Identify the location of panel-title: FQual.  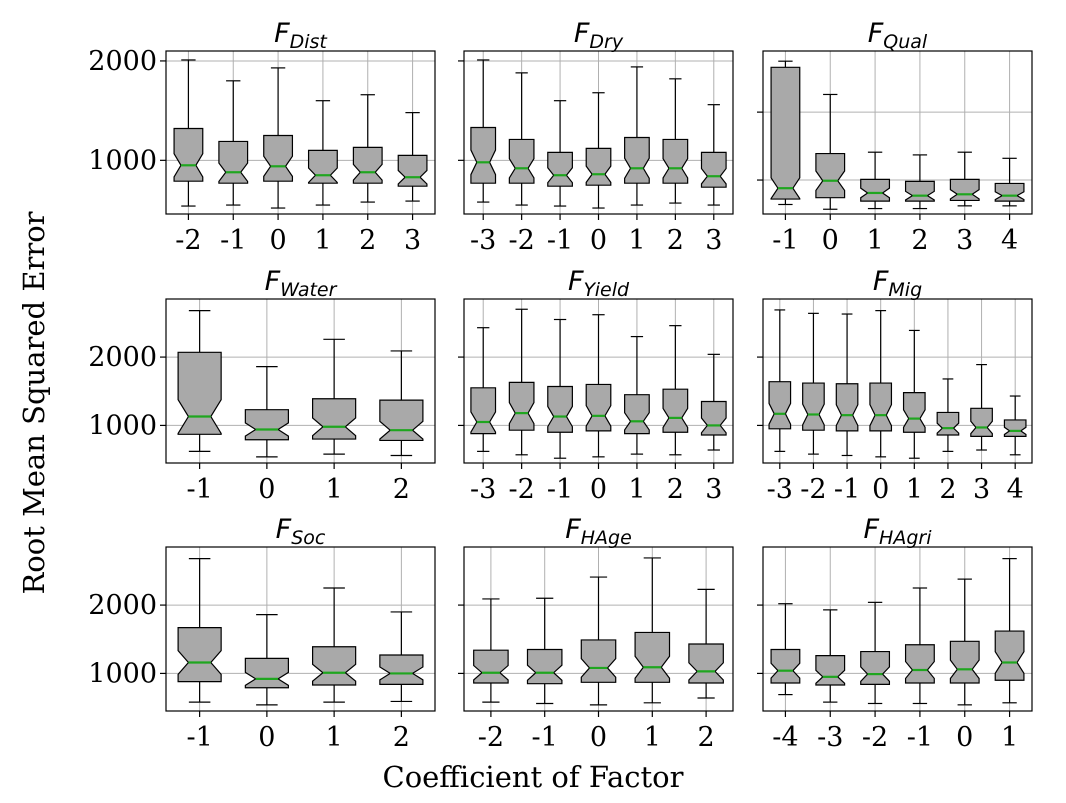
(898, 35).